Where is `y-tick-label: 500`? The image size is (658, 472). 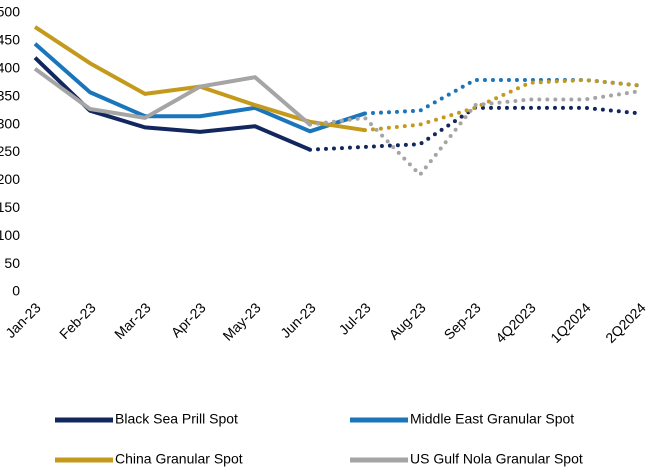 y-tick-label: 500 is located at coordinates (10, 12).